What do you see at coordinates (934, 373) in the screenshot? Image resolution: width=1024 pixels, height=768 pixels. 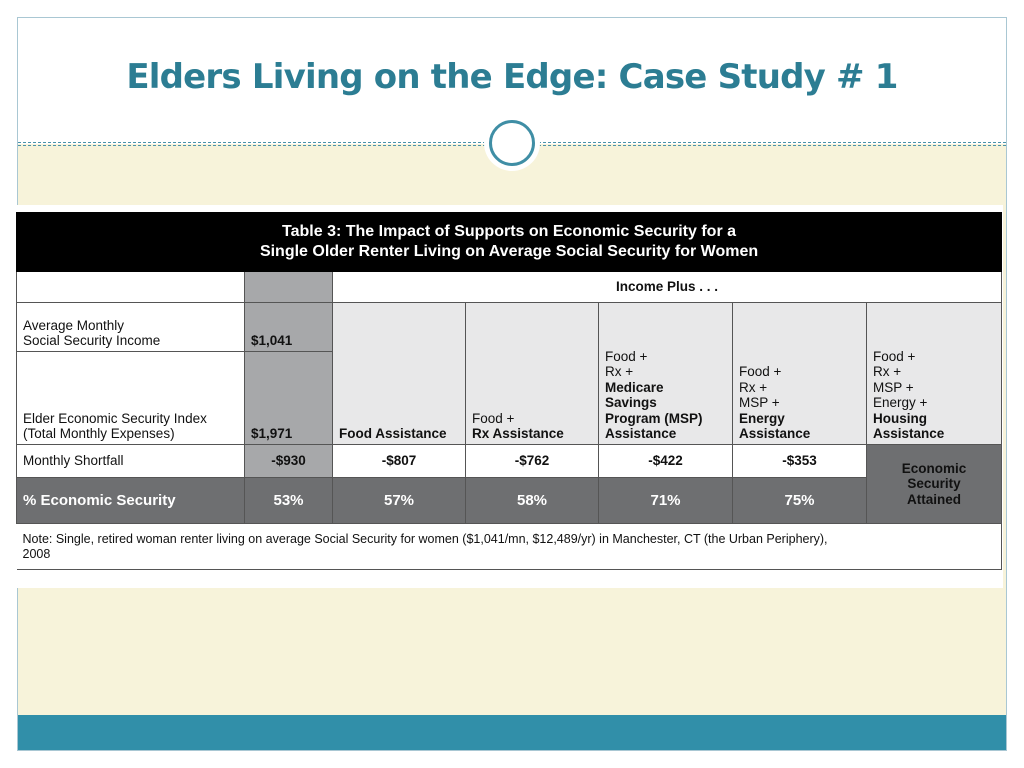 I see `support-cell: Food + Rx + MSP + Energy + Housing Assistance` at bounding box center [934, 373].